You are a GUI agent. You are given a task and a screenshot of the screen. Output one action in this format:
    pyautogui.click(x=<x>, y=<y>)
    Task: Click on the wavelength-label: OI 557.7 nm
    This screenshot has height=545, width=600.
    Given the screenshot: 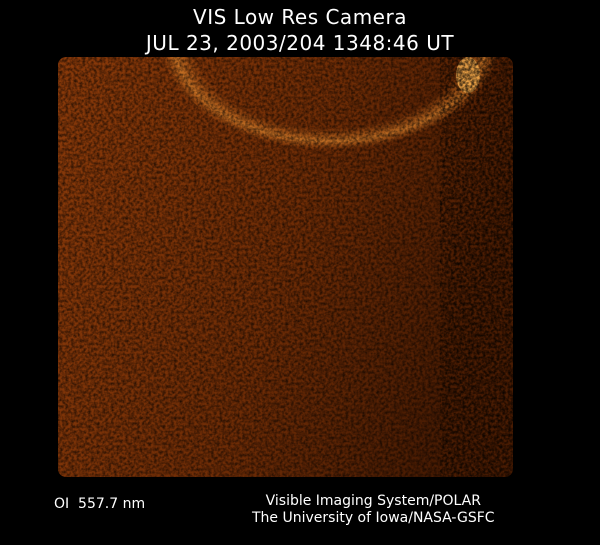 What is the action you would take?
    pyautogui.click(x=100, y=504)
    